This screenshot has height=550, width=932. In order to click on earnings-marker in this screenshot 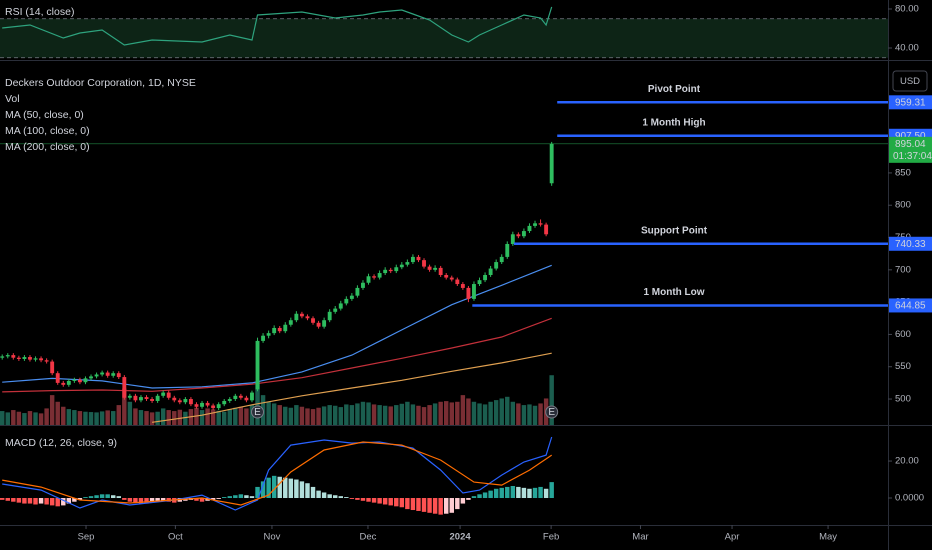, I will do `click(552, 412)`.